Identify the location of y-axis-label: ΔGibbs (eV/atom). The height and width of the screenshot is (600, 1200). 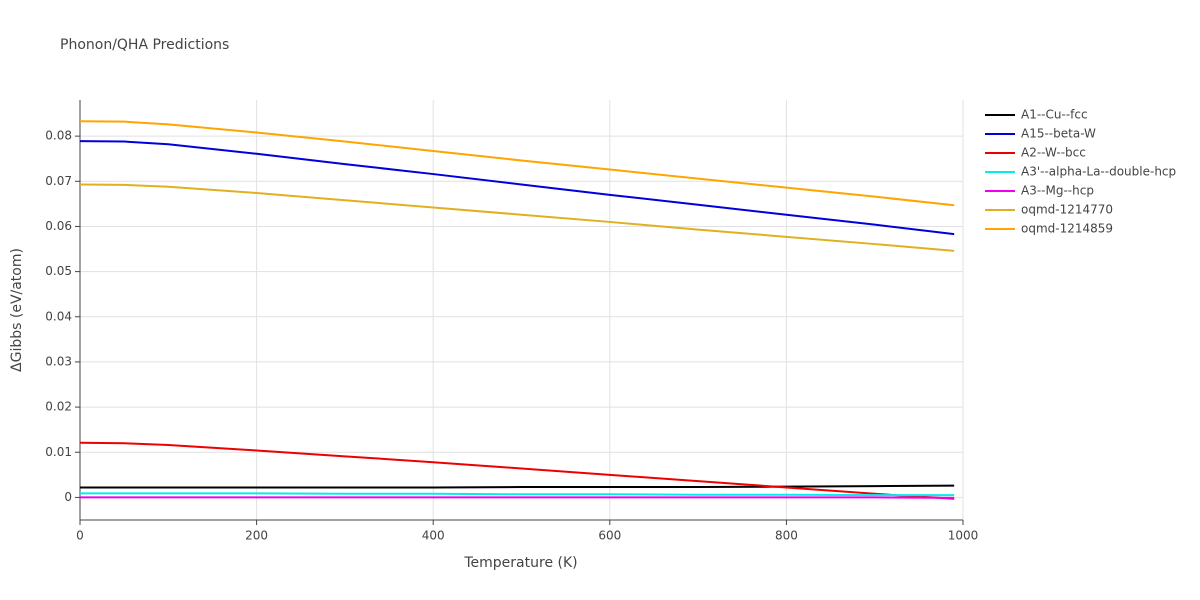
(17, 310).